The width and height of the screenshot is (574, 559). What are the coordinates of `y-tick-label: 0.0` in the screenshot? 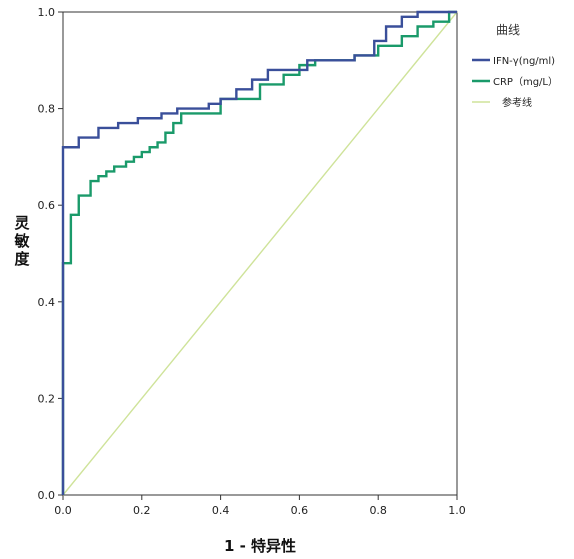 It's located at (47, 495).